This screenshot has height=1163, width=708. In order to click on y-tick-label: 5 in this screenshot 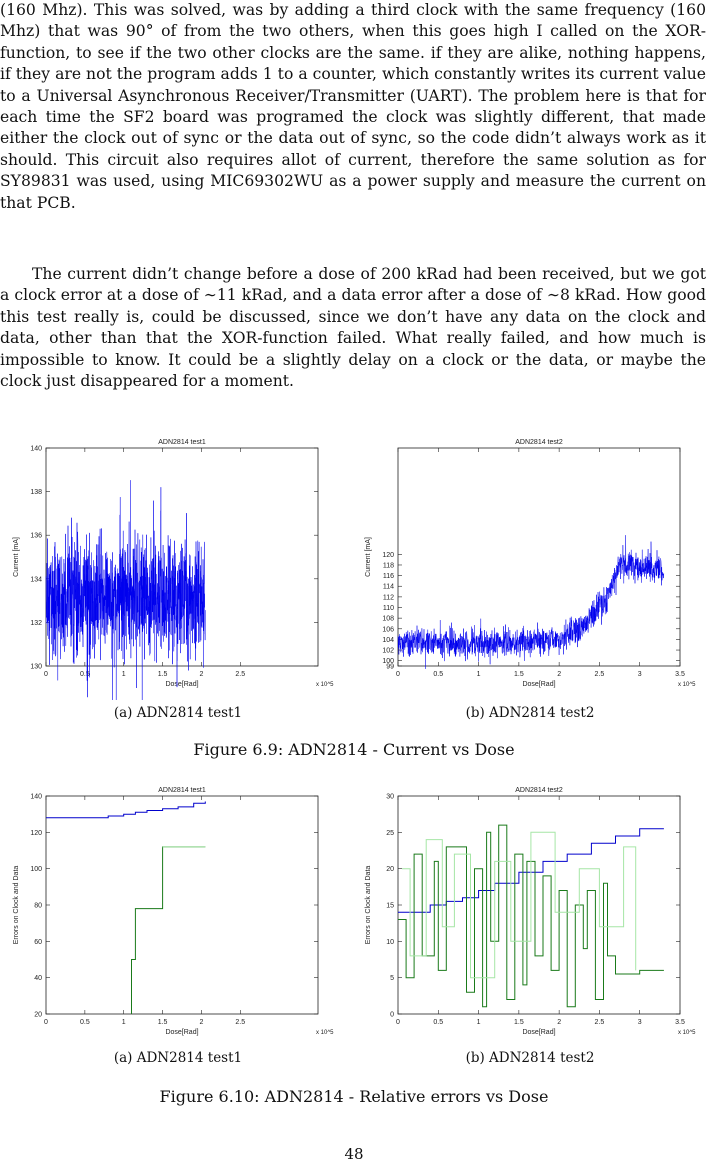, I will do `click(392, 978)`.